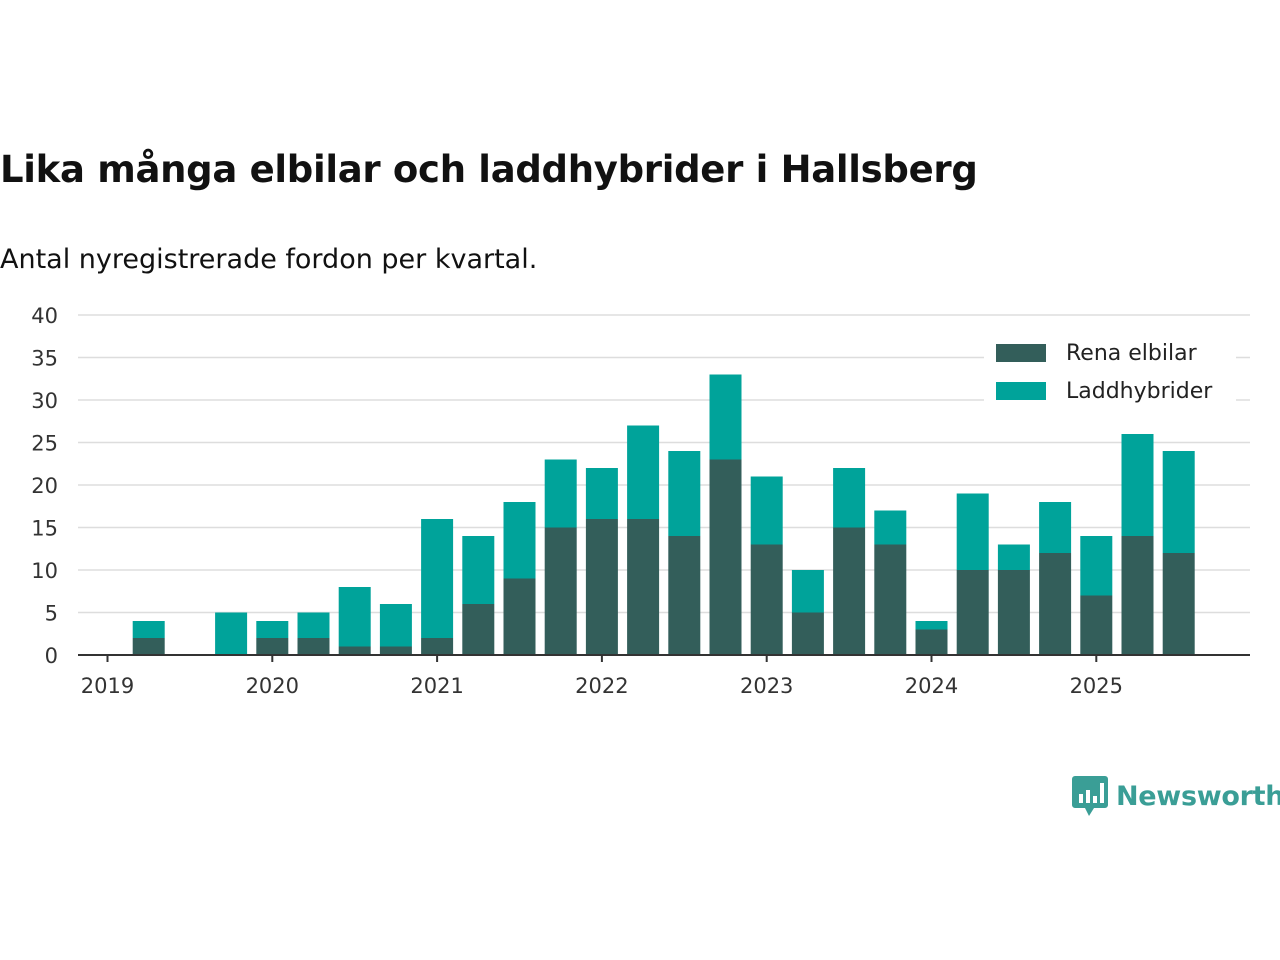 Image resolution: width=1280 pixels, height=960 pixels. Describe the element at coordinates (44, 571) in the screenshot. I see `y-tick-label: 10` at that location.